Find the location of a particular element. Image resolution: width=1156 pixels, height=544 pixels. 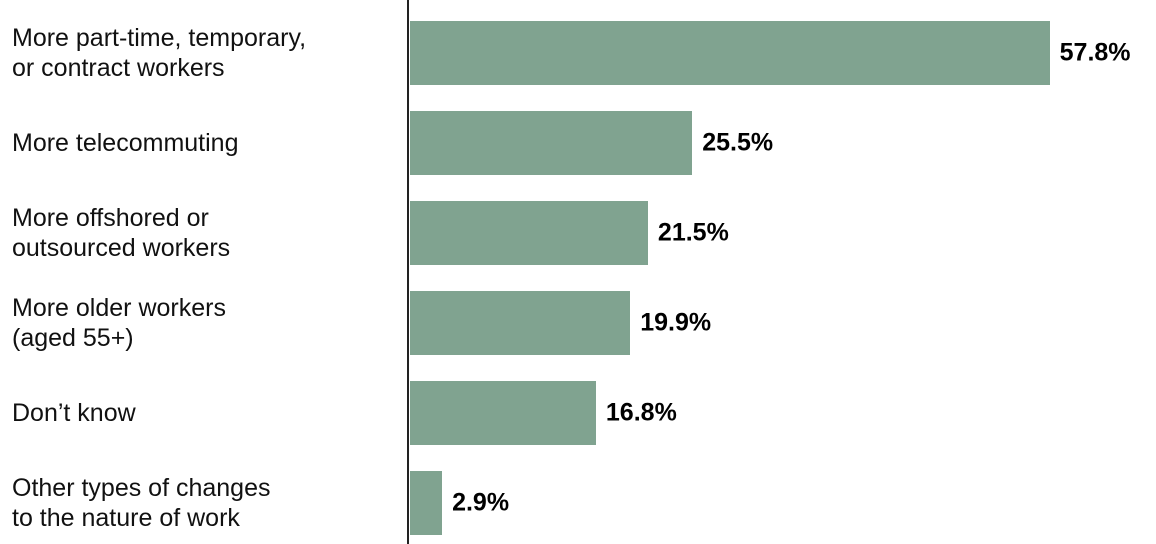

category-label: More telecommuting is located at coordinates (125, 143).